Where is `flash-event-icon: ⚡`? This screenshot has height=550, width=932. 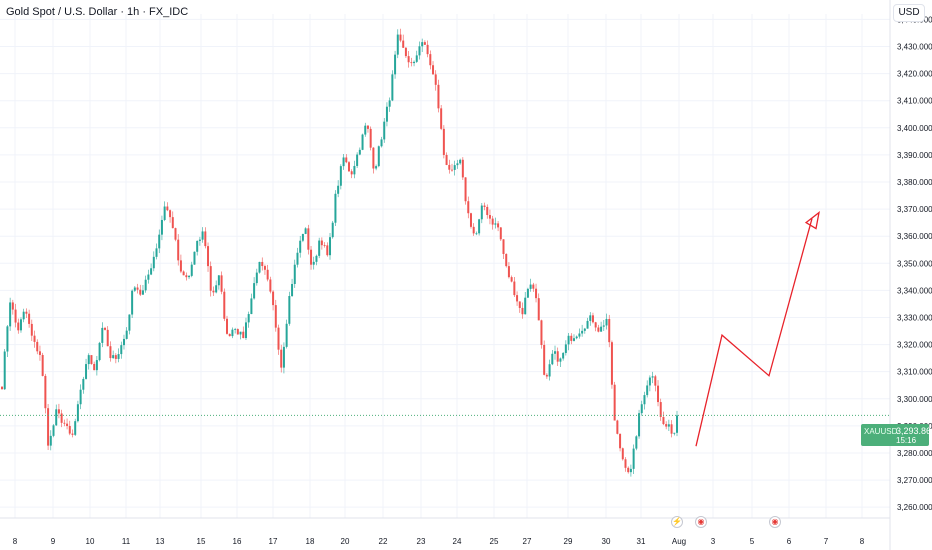
flash-event-icon: ⚡ is located at coordinates (677, 522).